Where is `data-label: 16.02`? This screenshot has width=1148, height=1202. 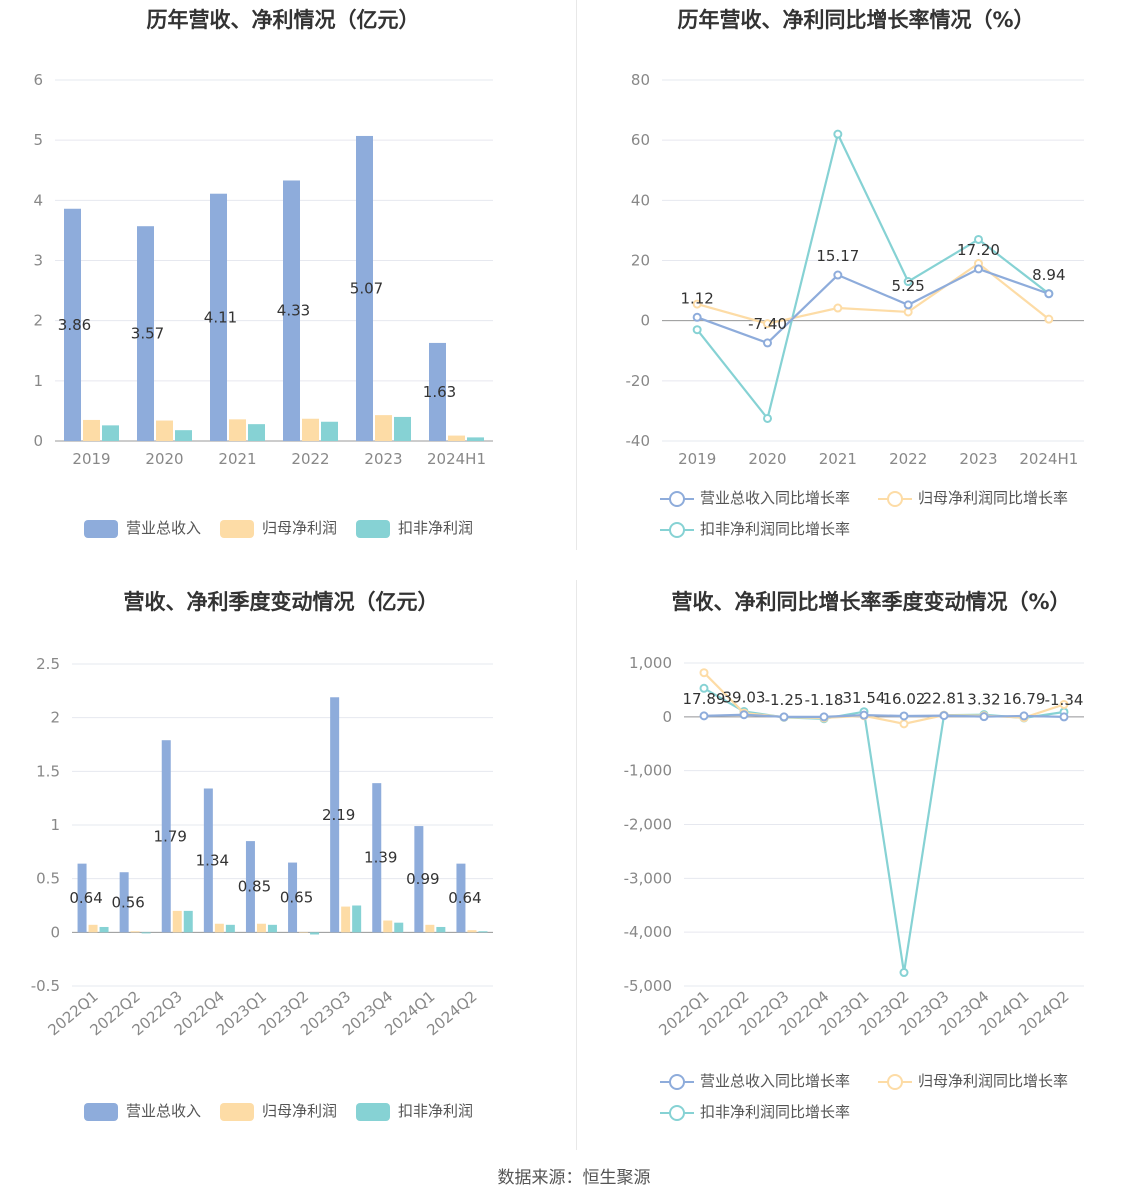 data-label: 16.02 is located at coordinates (904, 699).